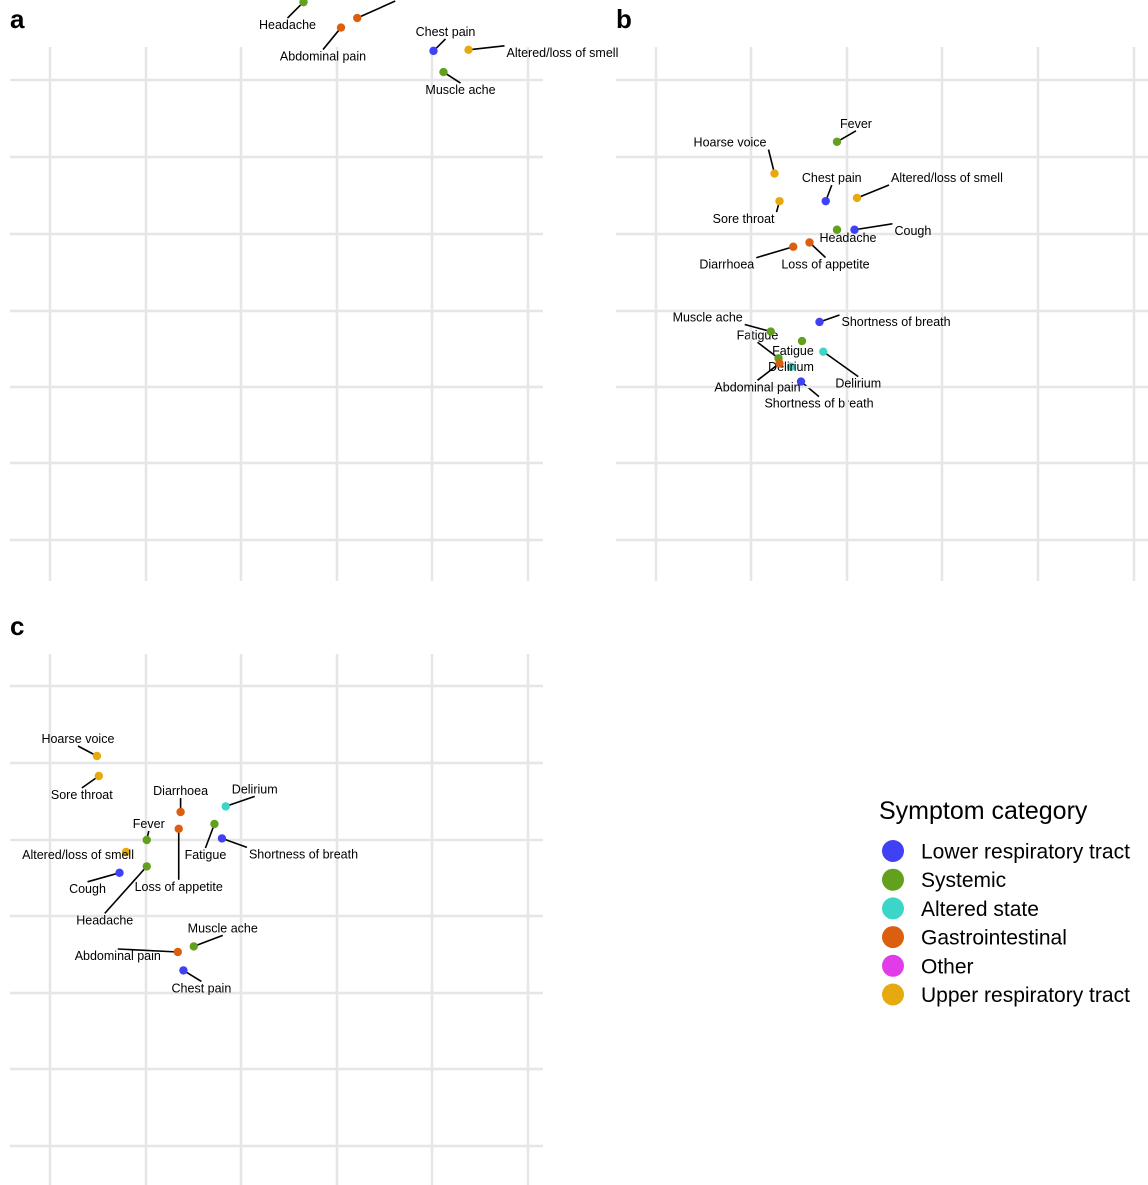 The width and height of the screenshot is (1148, 1185). I want to click on leader-line-headache, so click(126, 889).